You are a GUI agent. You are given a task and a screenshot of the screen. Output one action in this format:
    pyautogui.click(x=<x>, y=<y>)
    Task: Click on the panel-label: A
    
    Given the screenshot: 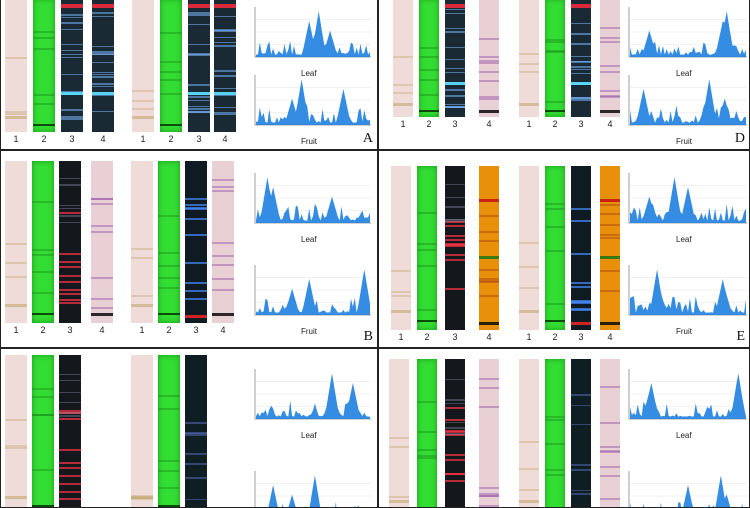 What is the action you would take?
    pyautogui.click(x=367, y=138)
    